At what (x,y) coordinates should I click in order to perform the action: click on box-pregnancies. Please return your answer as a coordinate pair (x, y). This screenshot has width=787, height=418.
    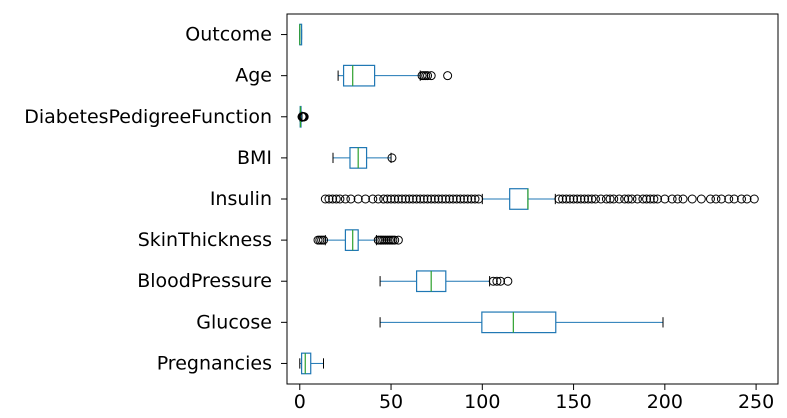
    Looking at the image, I should click on (312, 363).